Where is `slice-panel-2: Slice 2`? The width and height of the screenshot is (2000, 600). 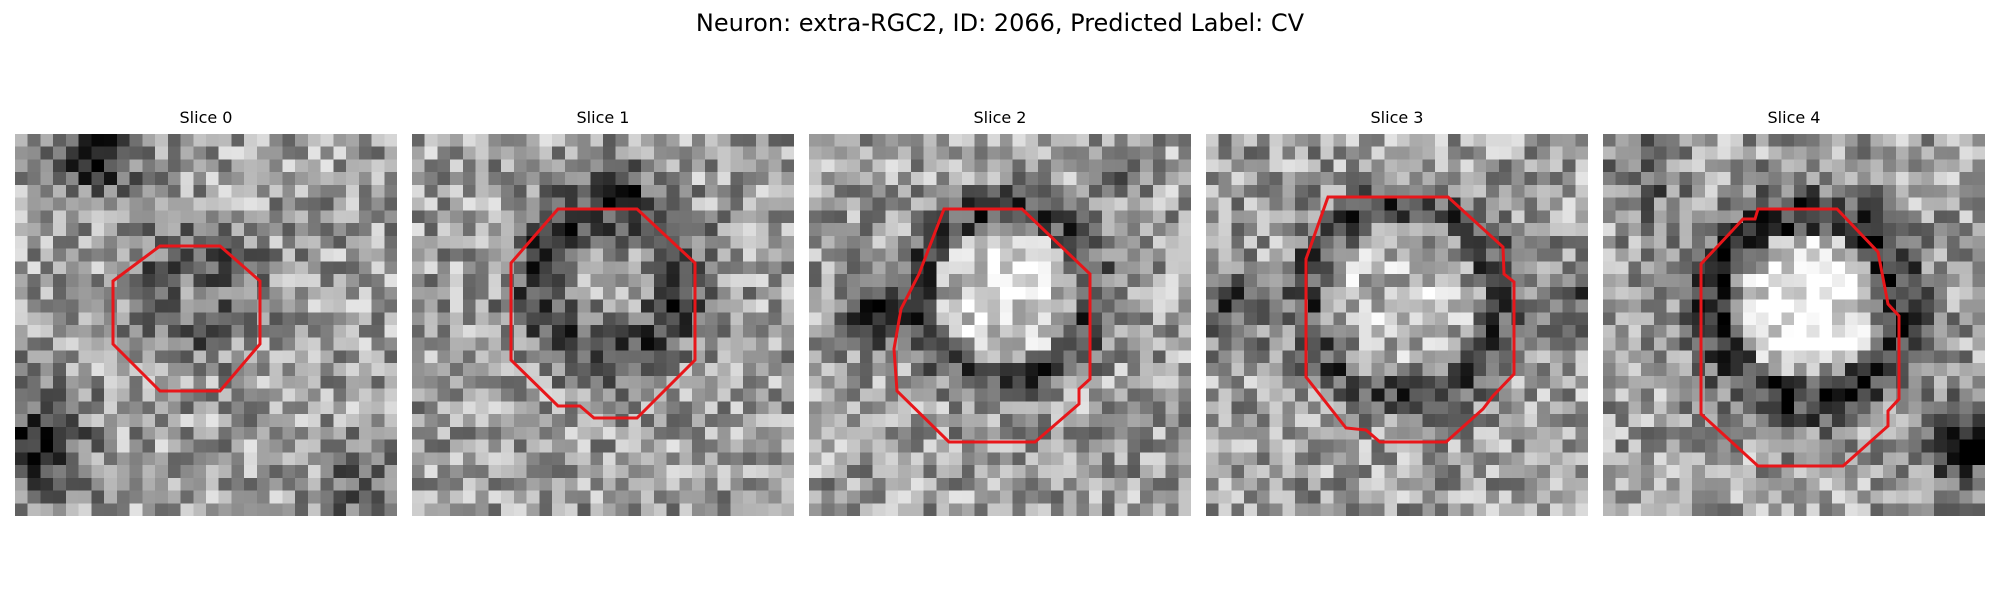
slice-panel-2: Slice 2 is located at coordinates (1000, 311).